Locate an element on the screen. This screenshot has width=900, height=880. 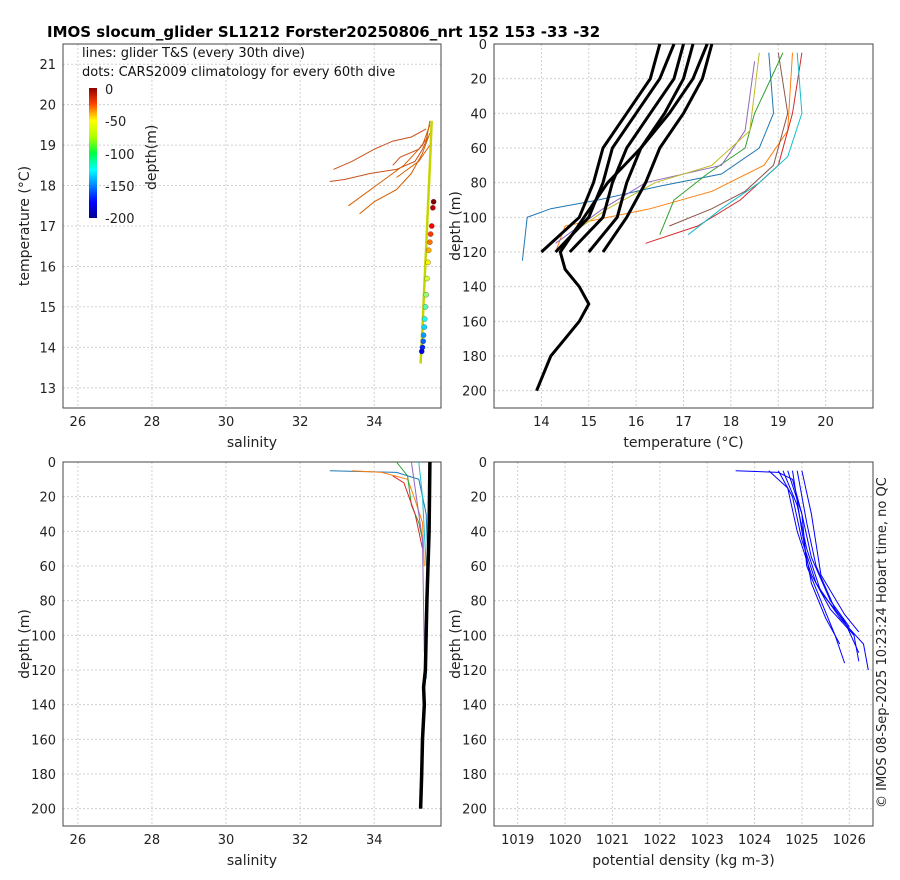
colorbar-tick-50: -50 is located at coordinates (115, 122).